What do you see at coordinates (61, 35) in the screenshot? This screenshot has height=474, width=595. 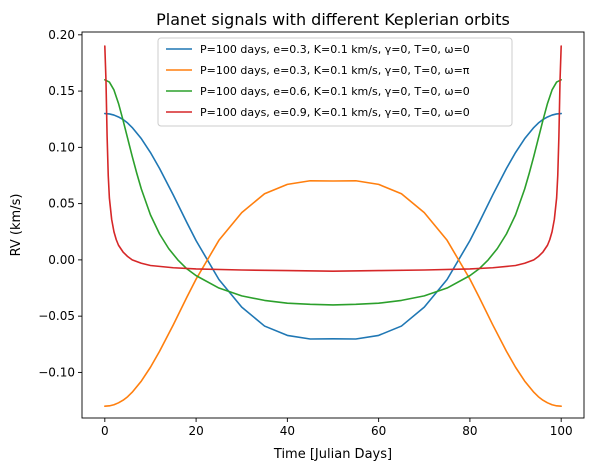 I see `y-tick-label: 0.20` at bounding box center [61, 35].